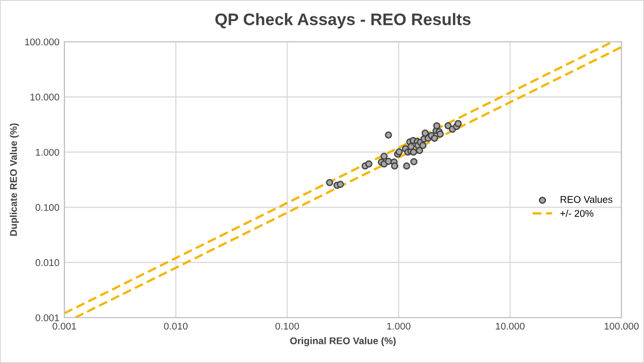 This screenshot has width=644, height=363. I want to click on legend-label: +/- 20%, so click(577, 213).